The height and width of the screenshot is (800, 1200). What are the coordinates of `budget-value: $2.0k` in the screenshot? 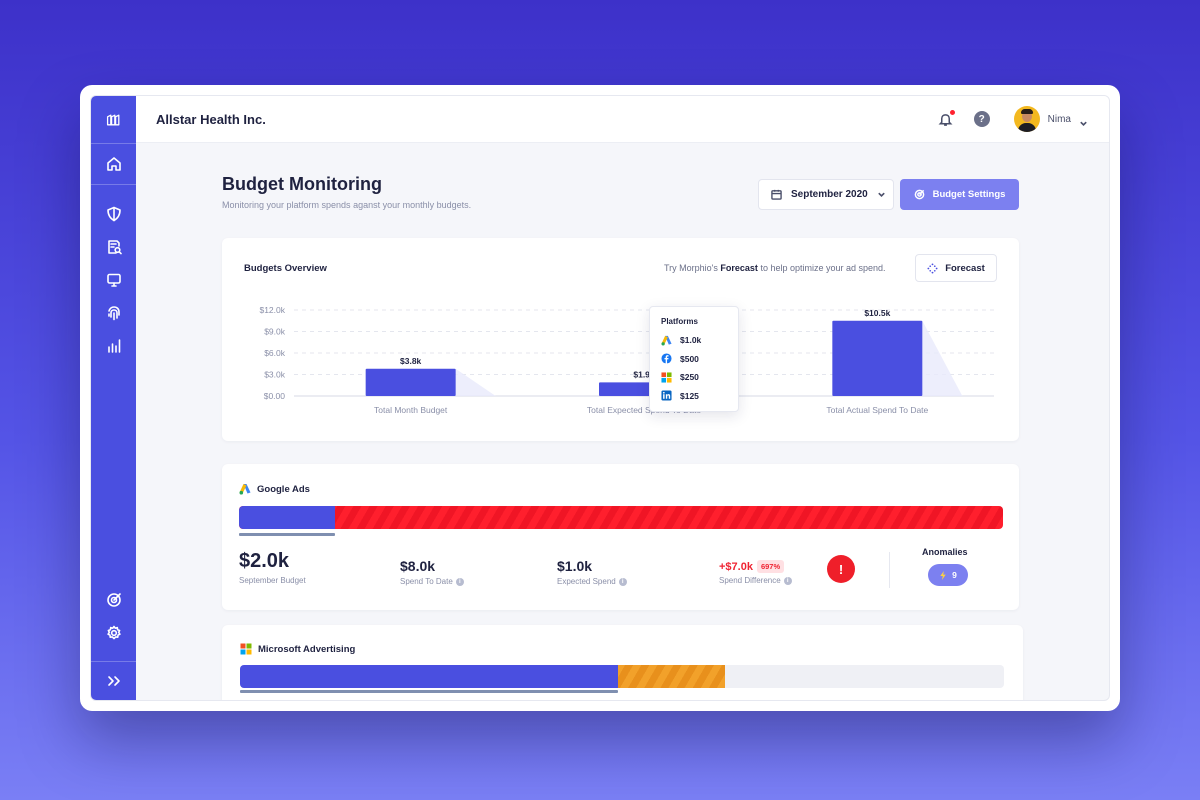 It's located at (264, 561).